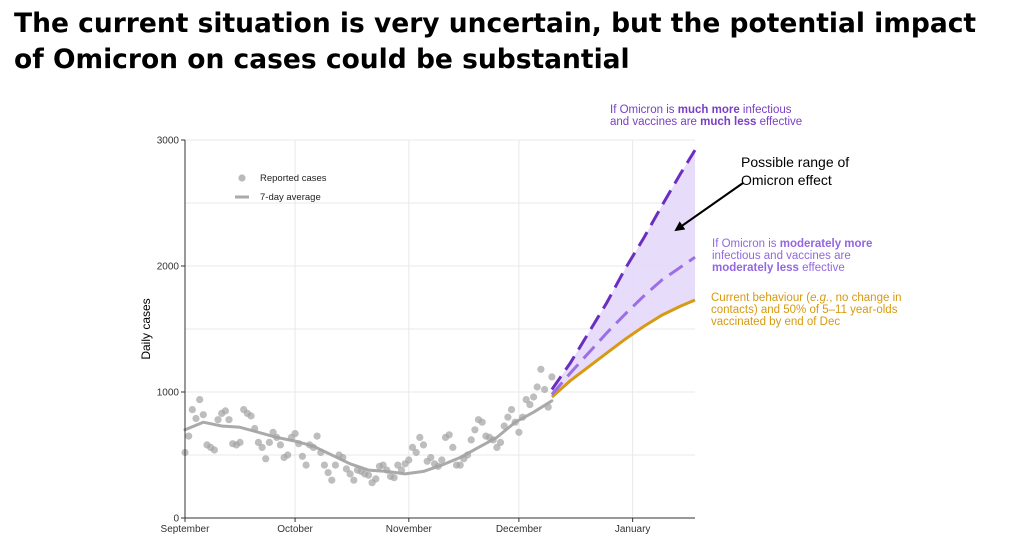 The width and height of the screenshot is (1022, 553). What do you see at coordinates (186, 529) in the screenshot?
I see `x-tick-label: September` at bounding box center [186, 529].